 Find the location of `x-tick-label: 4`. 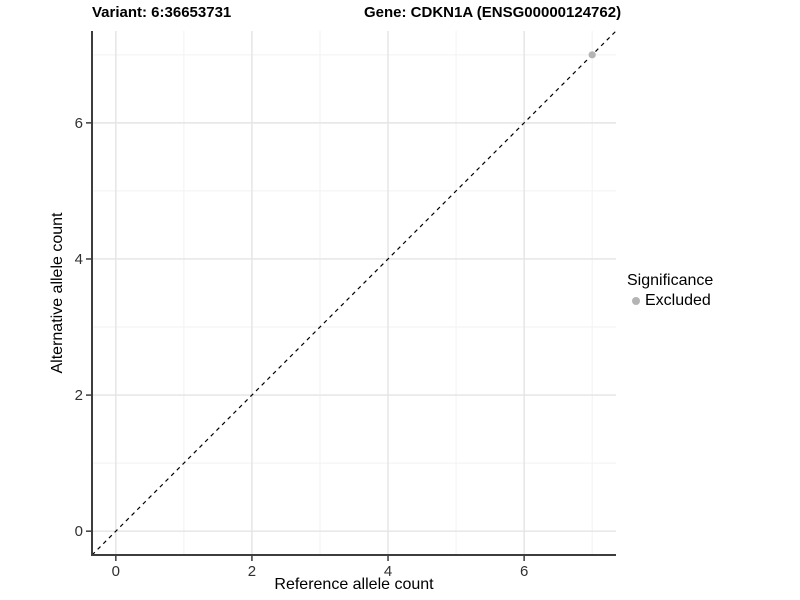

x-tick-label: 4 is located at coordinates (388, 571).